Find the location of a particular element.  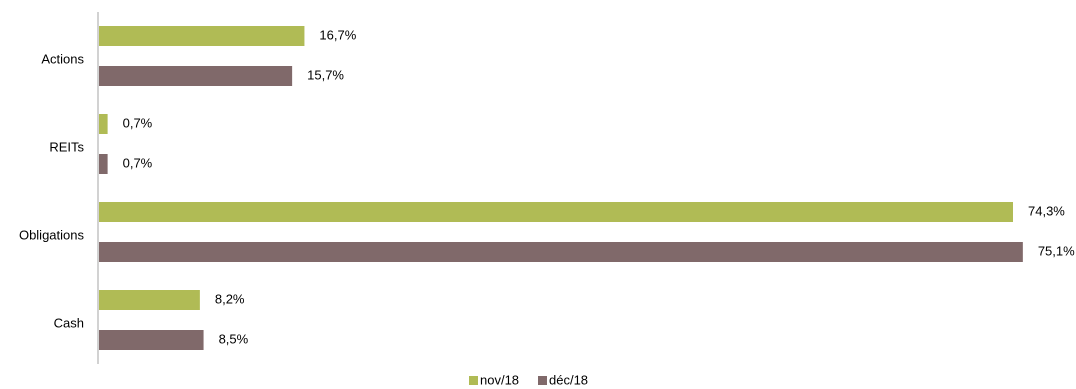

legend: nov/18 déc/18 is located at coordinates (528, 379).